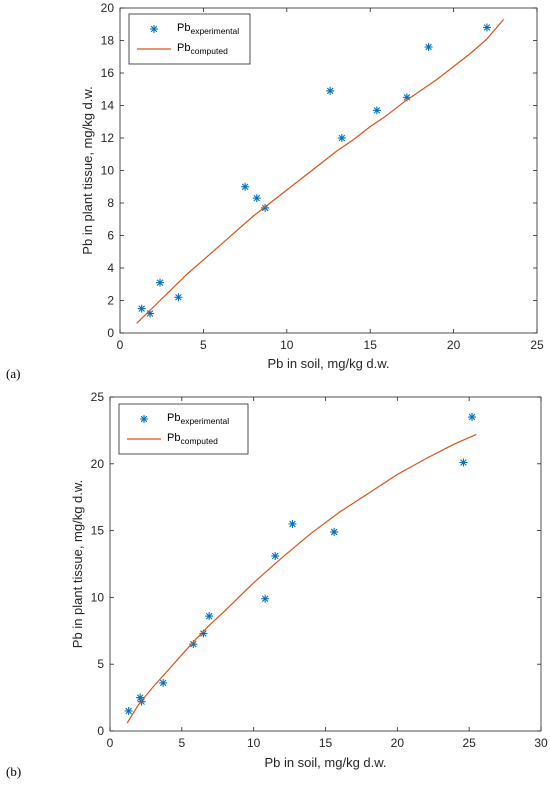 The height and width of the screenshot is (785, 550). What do you see at coordinates (110, 301) in the screenshot?
I see `y-tick-label: 2` at bounding box center [110, 301].